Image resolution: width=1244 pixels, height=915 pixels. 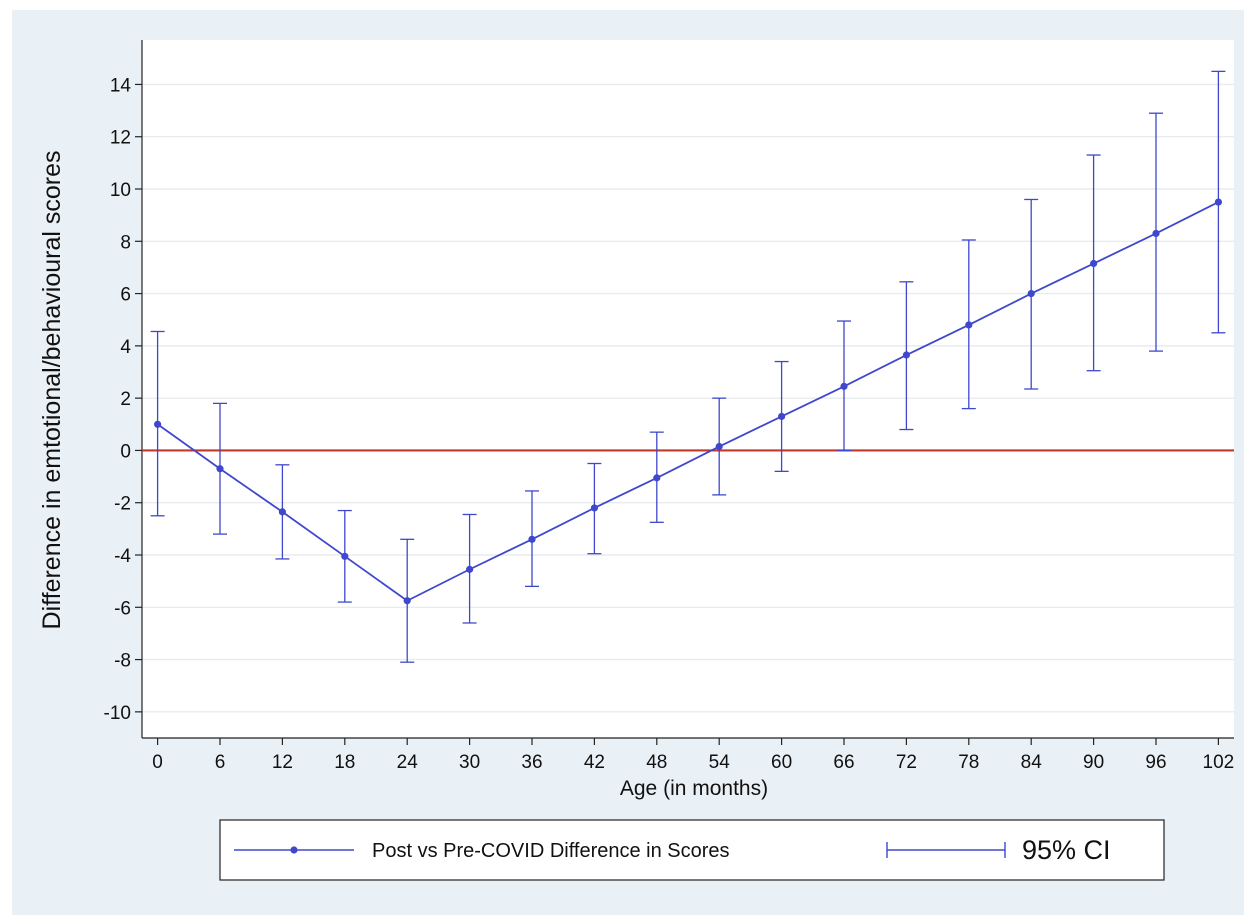 I want to click on y-tick-label: 12, so click(x=120, y=138).